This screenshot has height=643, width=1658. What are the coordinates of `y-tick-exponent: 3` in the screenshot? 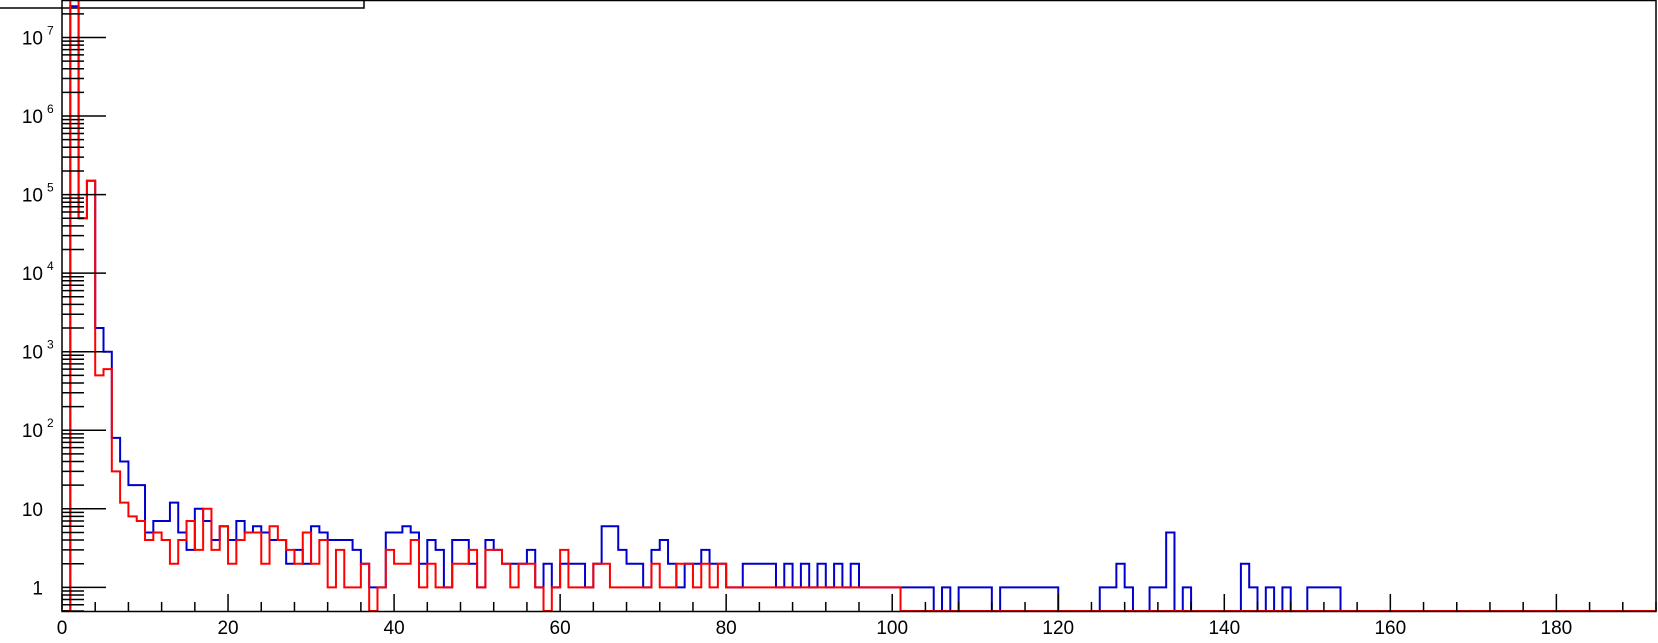 It's located at (50, 345).